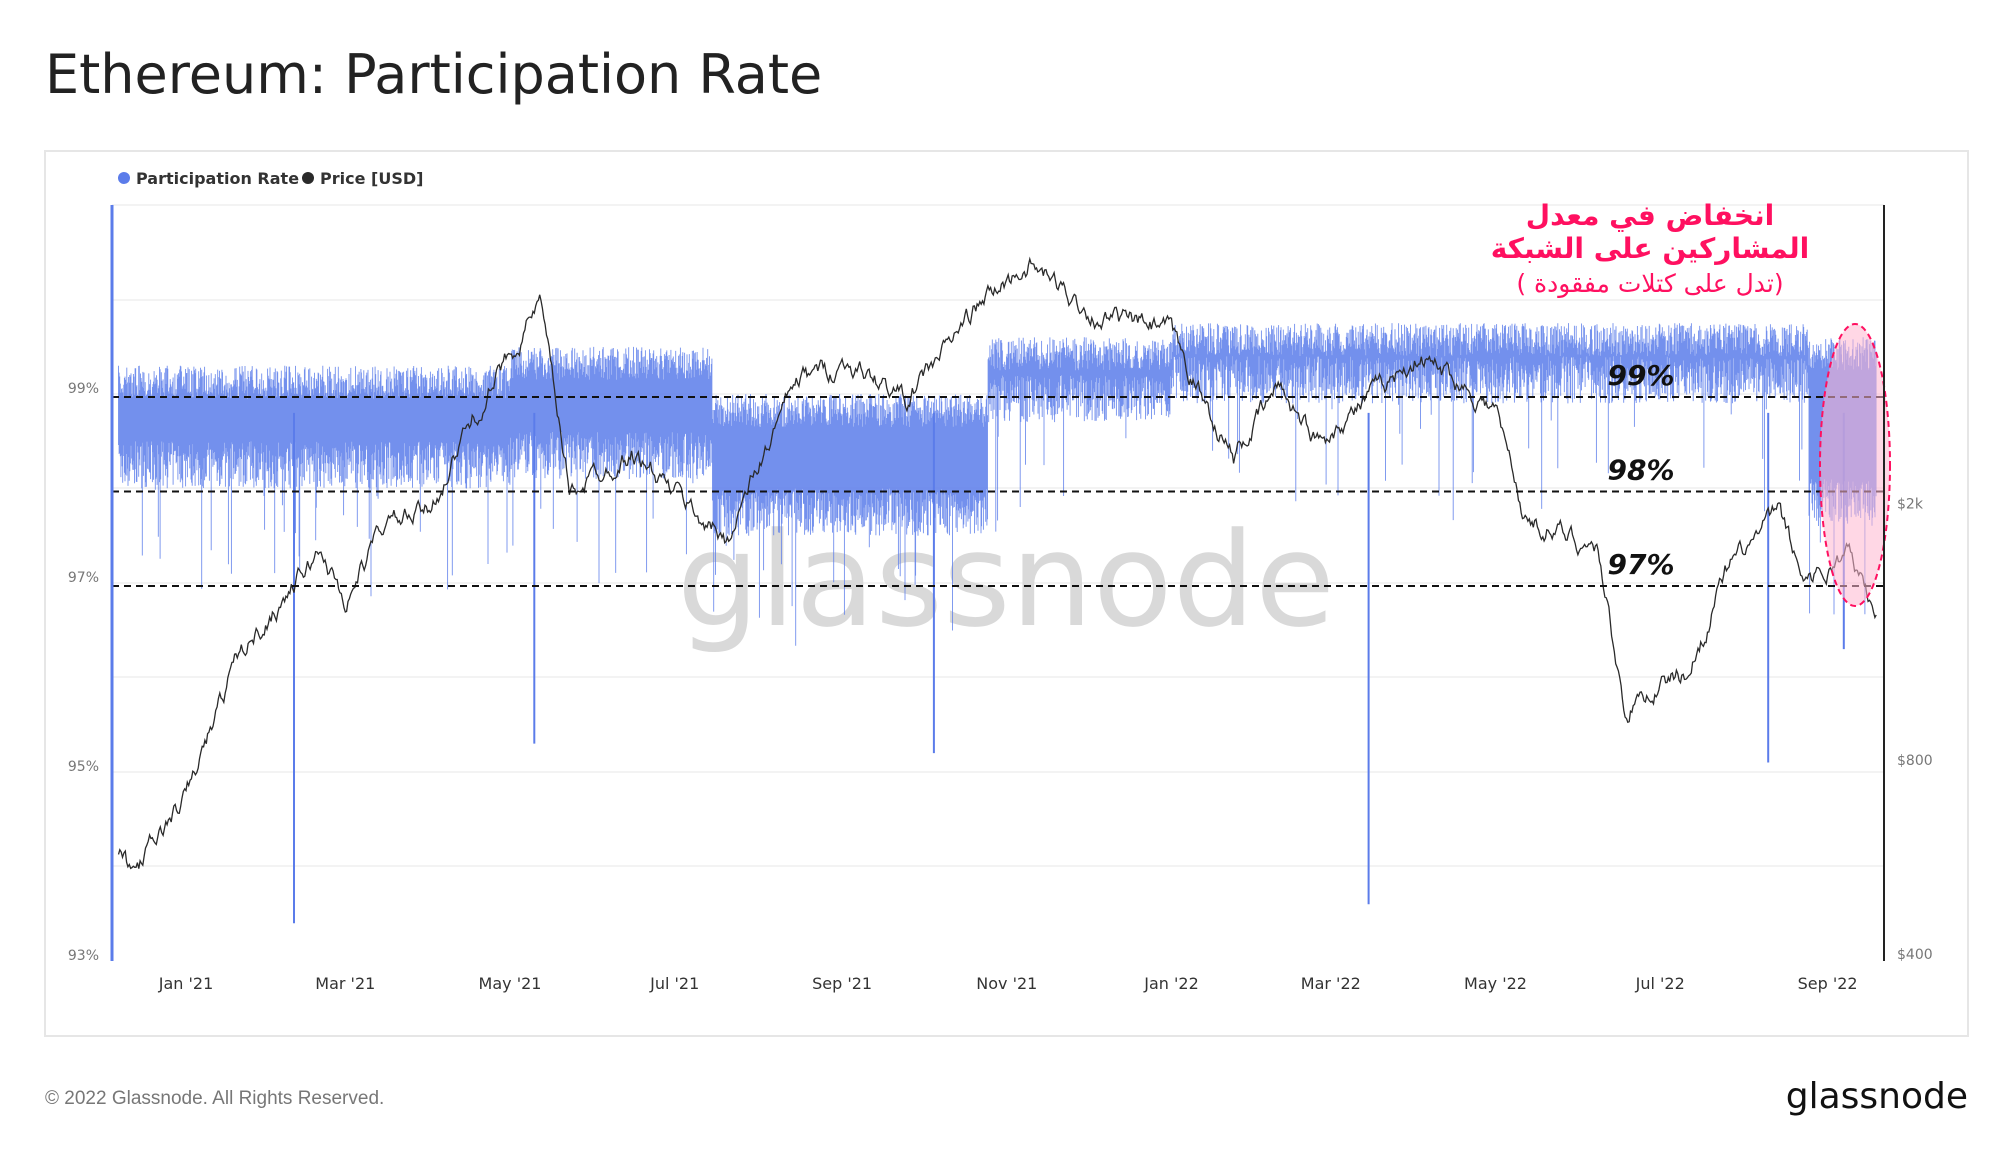  What do you see at coordinates (1660, 983) in the screenshot?
I see `x-tick-label: Jul '22` at bounding box center [1660, 983].